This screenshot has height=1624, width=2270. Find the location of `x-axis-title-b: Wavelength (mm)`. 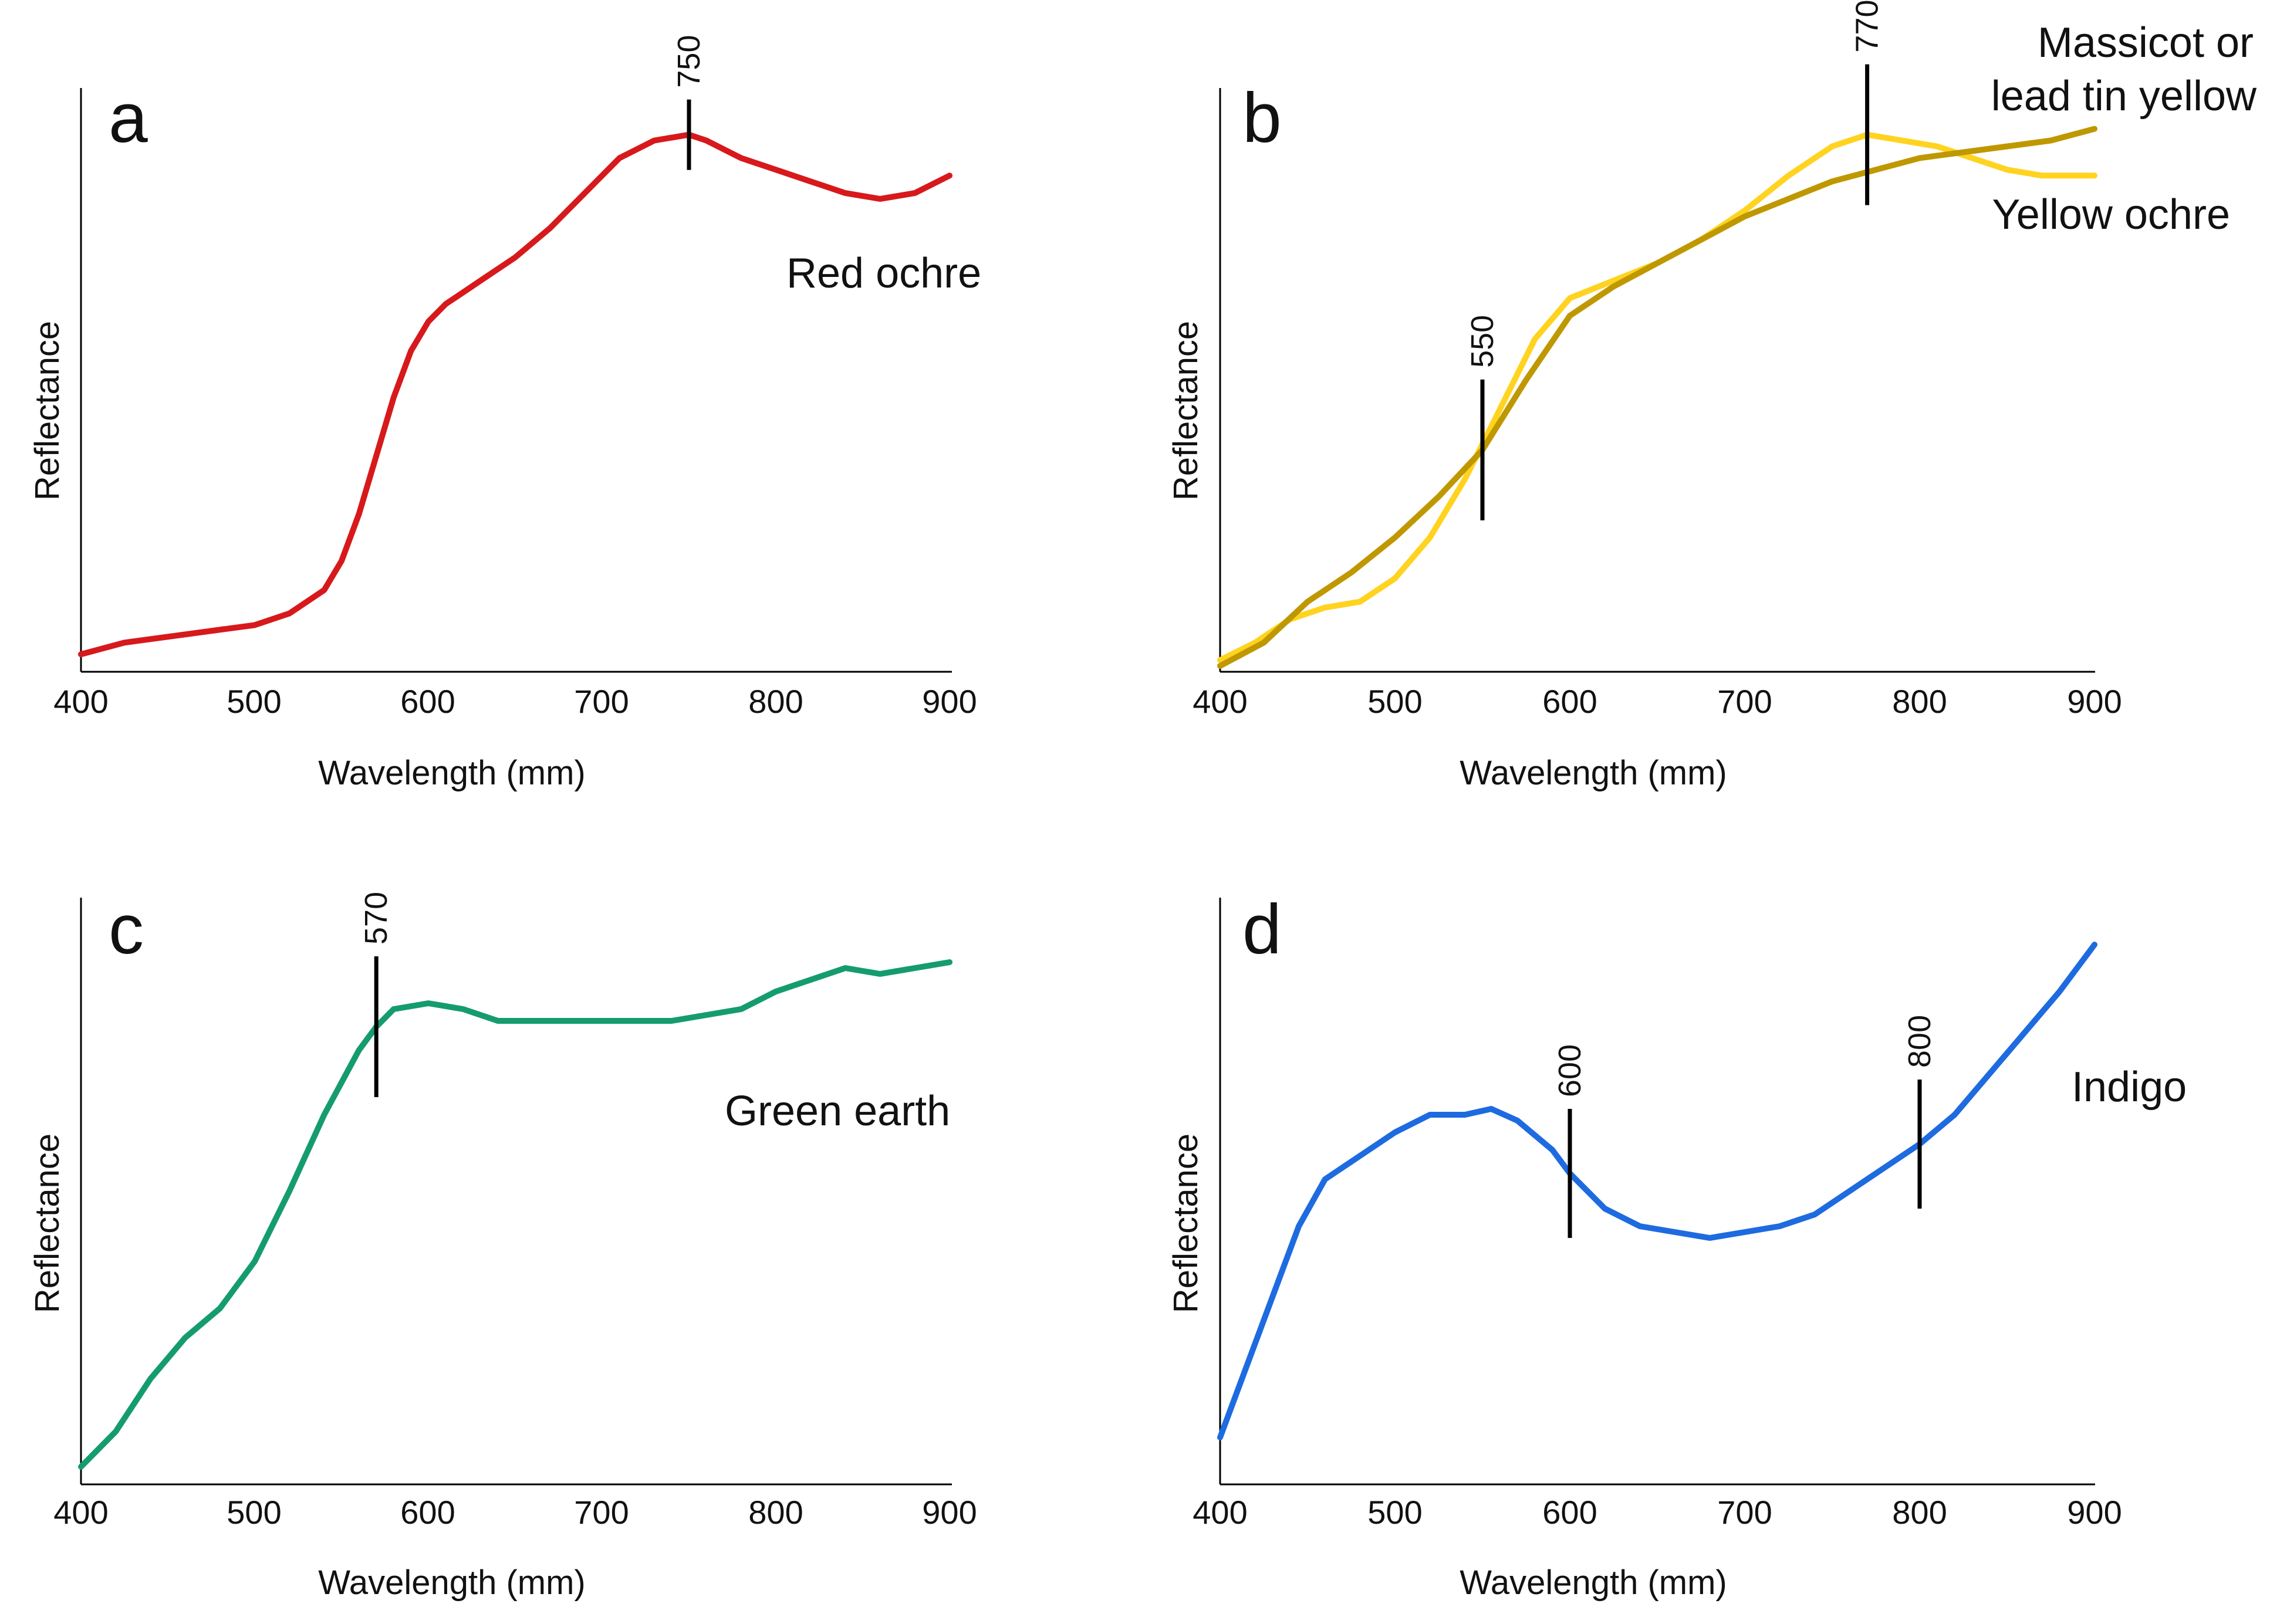

x-axis-title-b: Wavelength (mm) is located at coordinates (1593, 773).